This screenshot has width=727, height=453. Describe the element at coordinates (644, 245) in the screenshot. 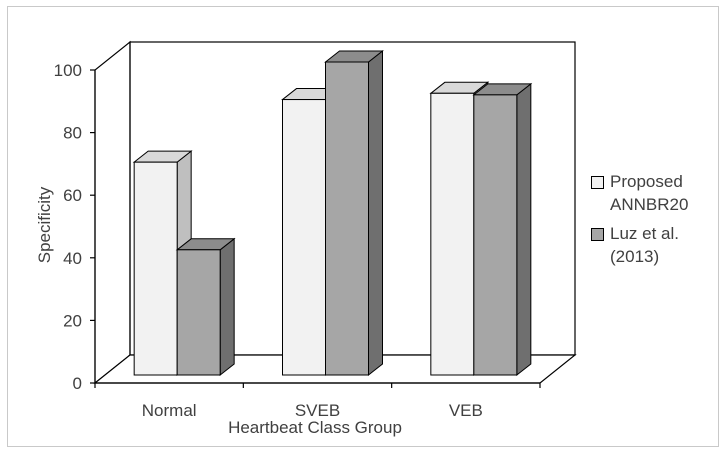

I see `legend-label-luz: Luz et al. (2013)` at that location.